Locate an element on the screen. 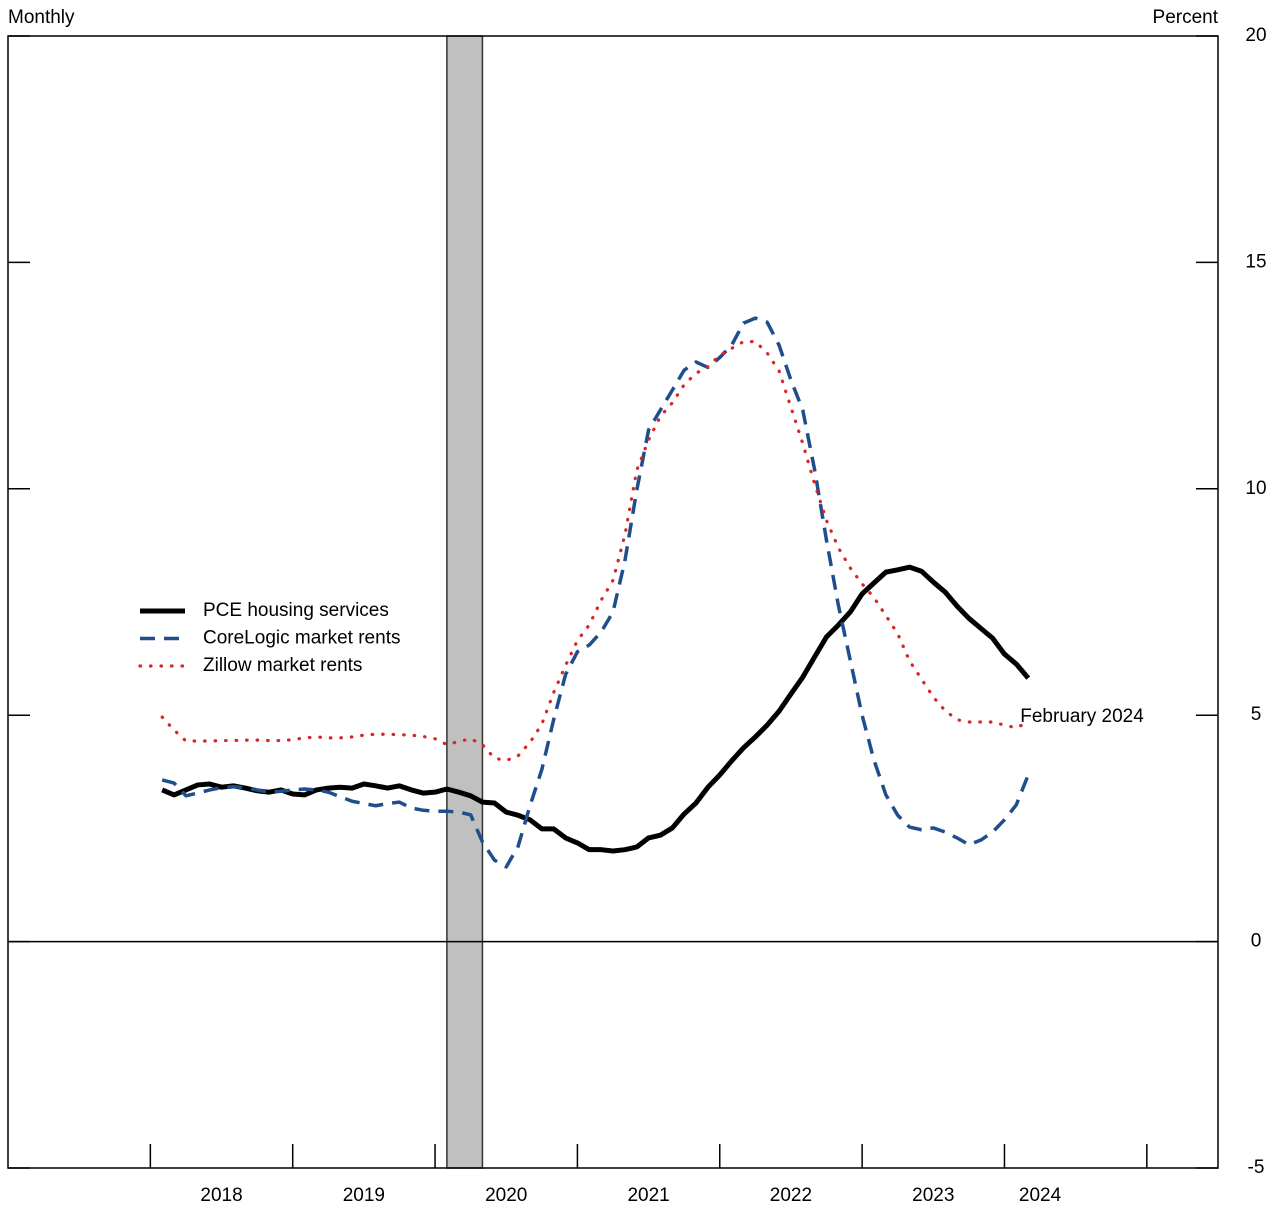 The width and height of the screenshot is (1275, 1209). y-tick-label: 0 is located at coordinates (1256, 941).